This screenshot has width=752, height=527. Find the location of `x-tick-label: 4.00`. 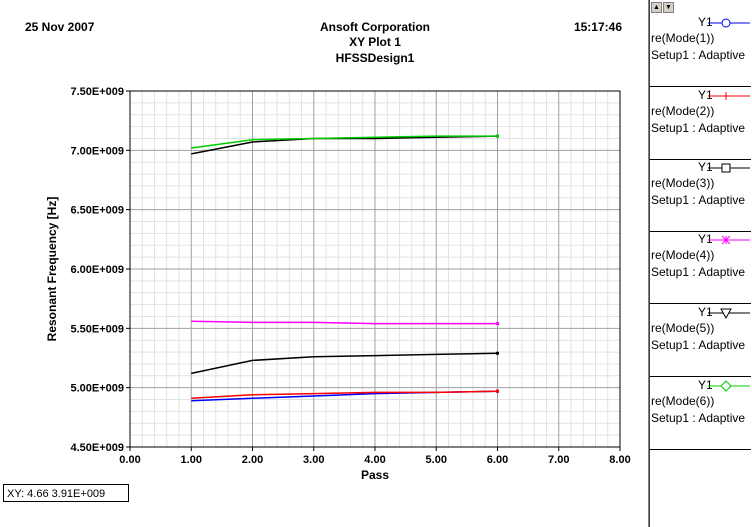

x-tick-label: 4.00 is located at coordinates (374, 460).